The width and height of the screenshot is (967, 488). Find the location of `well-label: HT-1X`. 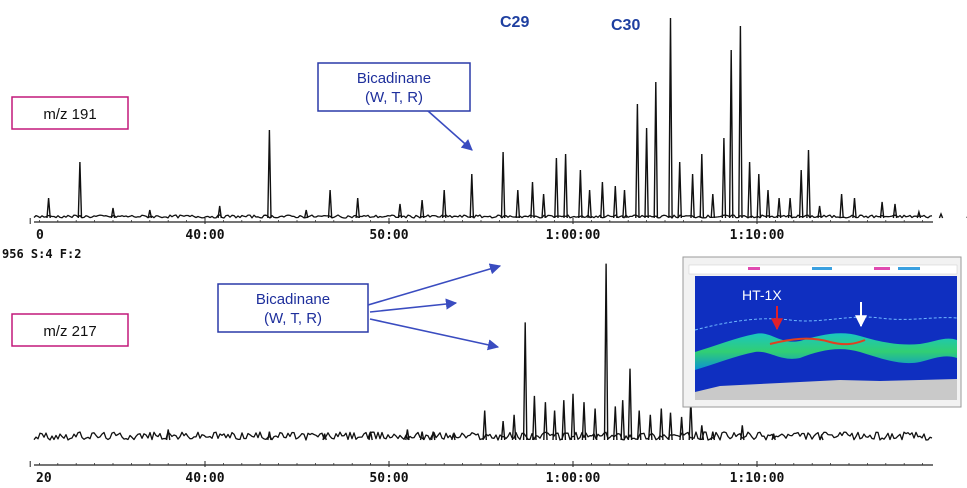

well-label: HT-1X is located at coordinates (762, 295).